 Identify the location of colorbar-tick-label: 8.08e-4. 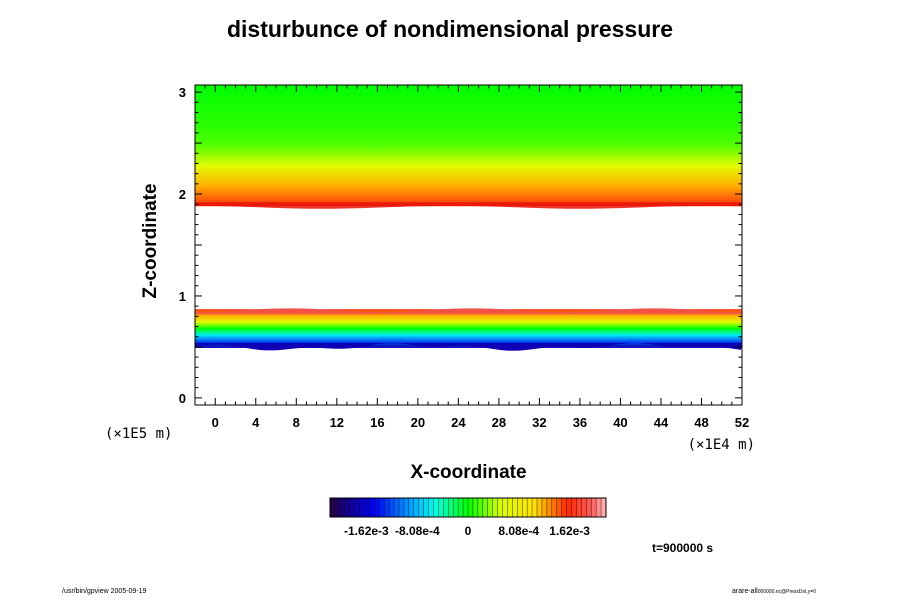
(518, 531).